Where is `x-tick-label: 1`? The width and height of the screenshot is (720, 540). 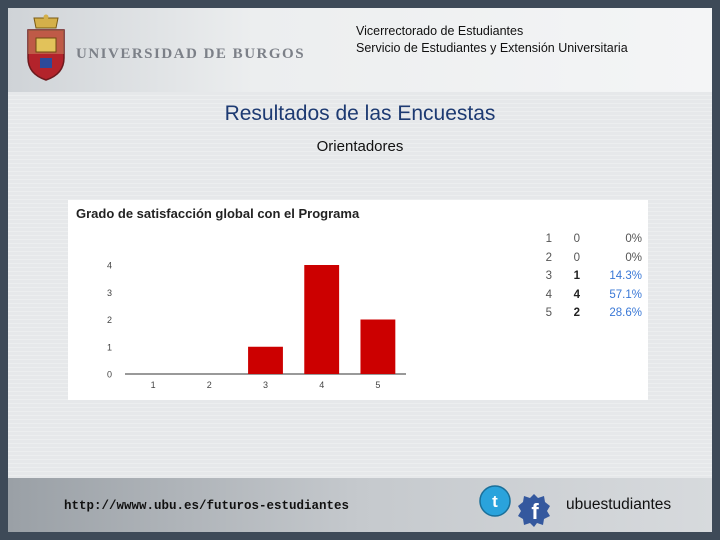 x-tick-label: 1 is located at coordinates (153, 385).